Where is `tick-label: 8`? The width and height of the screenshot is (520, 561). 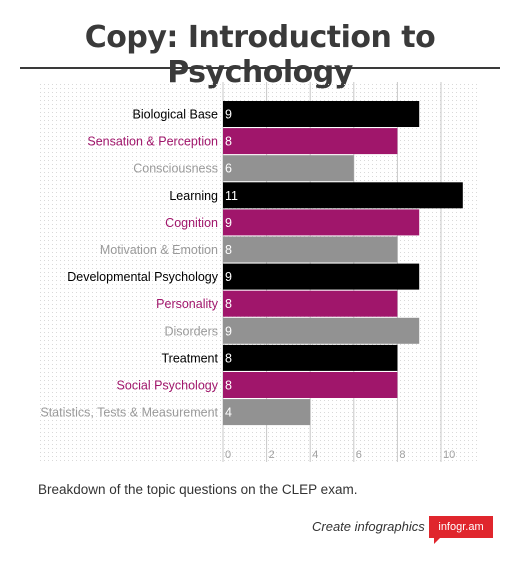
tick-label: 8 is located at coordinates (402, 455).